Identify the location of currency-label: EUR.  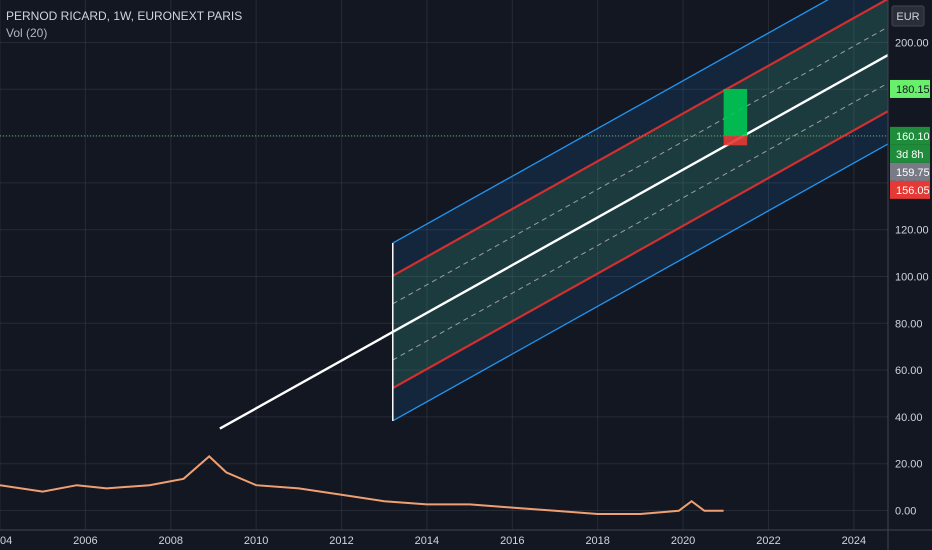
(907, 17).